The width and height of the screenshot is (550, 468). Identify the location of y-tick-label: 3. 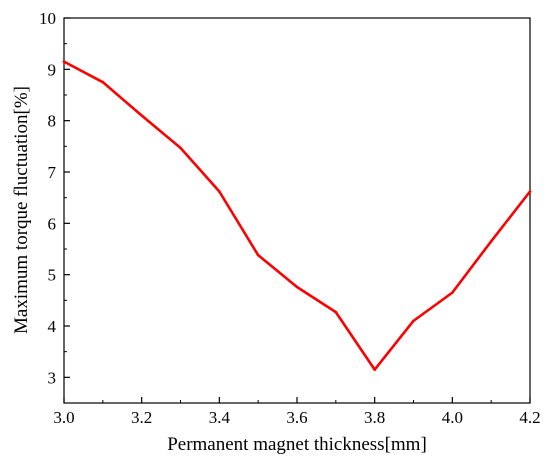
(52, 377).